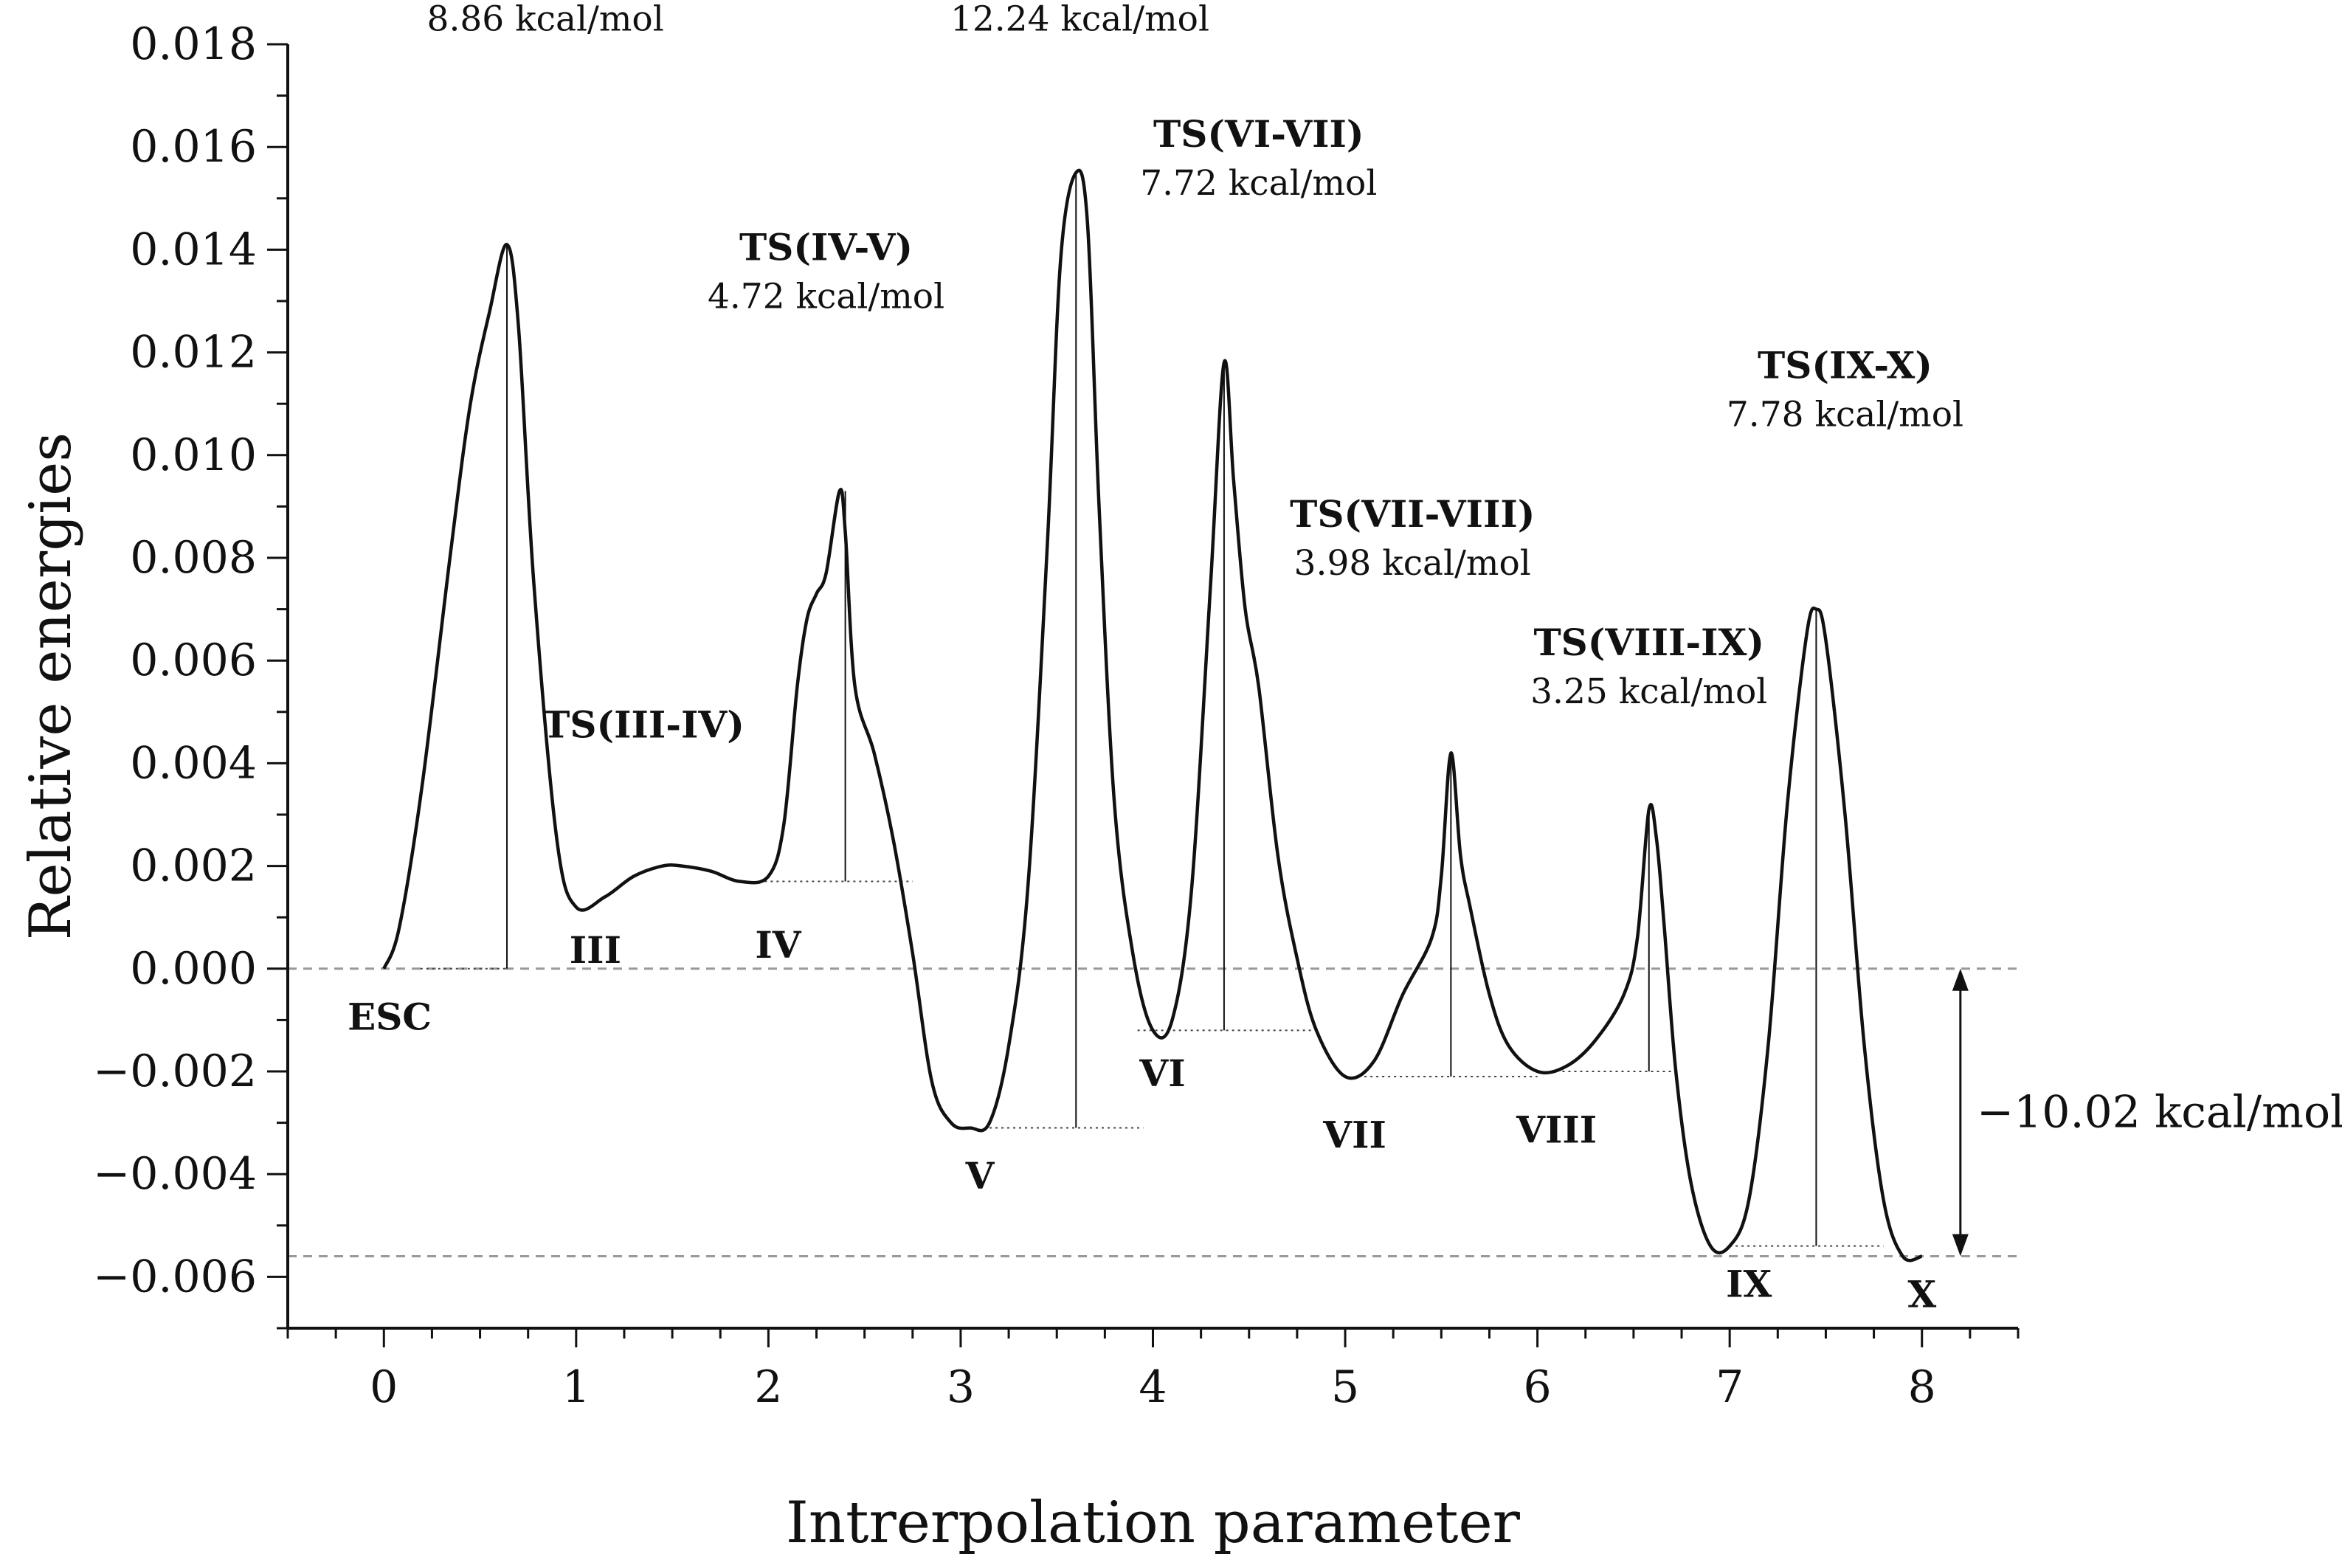  I want to click on ts-energy-label: 3.98 kcal/mol, so click(1412, 563).